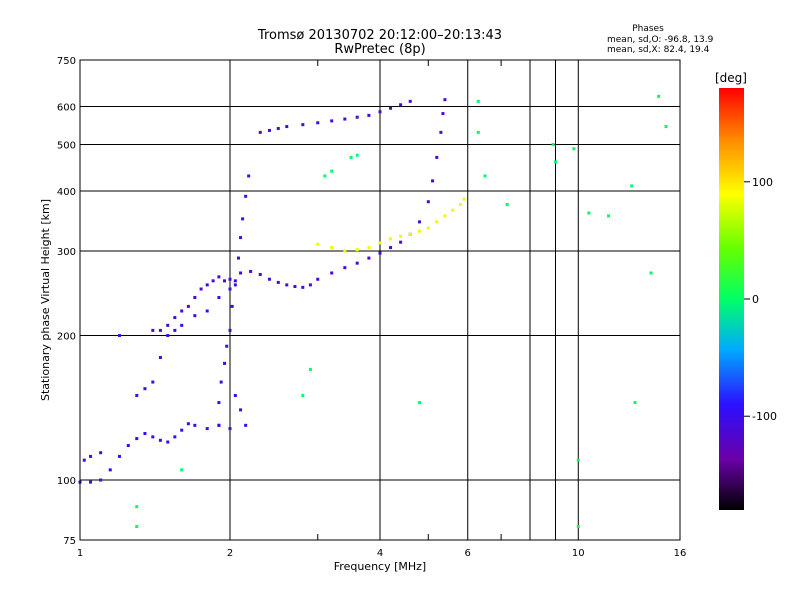 The image size is (800, 600). I want to click on y-tick-label: 200, so click(66, 337).